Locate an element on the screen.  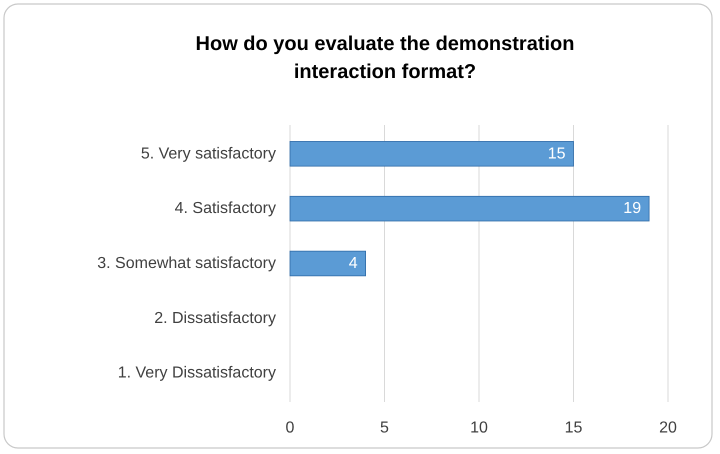
y-tick-label: 4. Satisfactory is located at coordinates (225, 209).